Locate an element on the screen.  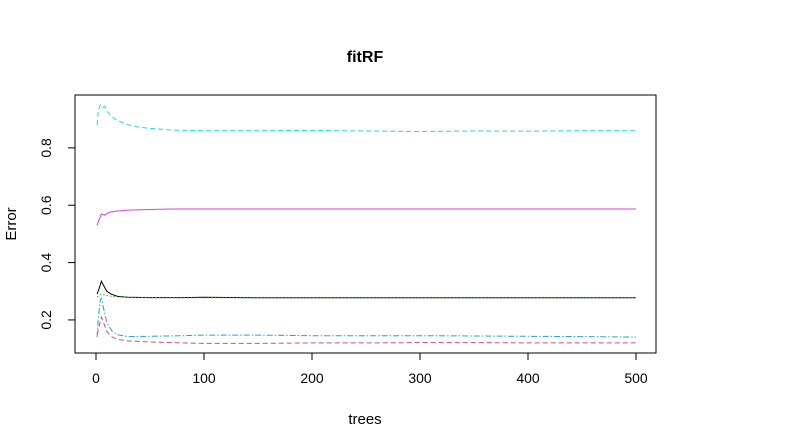
x-tick-label: 500 is located at coordinates (636, 378).